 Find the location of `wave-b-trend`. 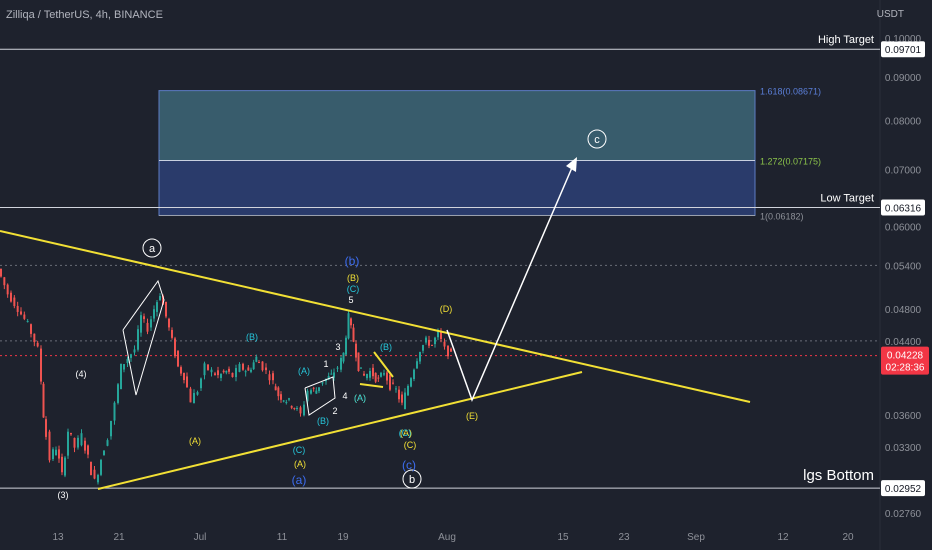

wave-b-trend is located at coordinates (383, 364).